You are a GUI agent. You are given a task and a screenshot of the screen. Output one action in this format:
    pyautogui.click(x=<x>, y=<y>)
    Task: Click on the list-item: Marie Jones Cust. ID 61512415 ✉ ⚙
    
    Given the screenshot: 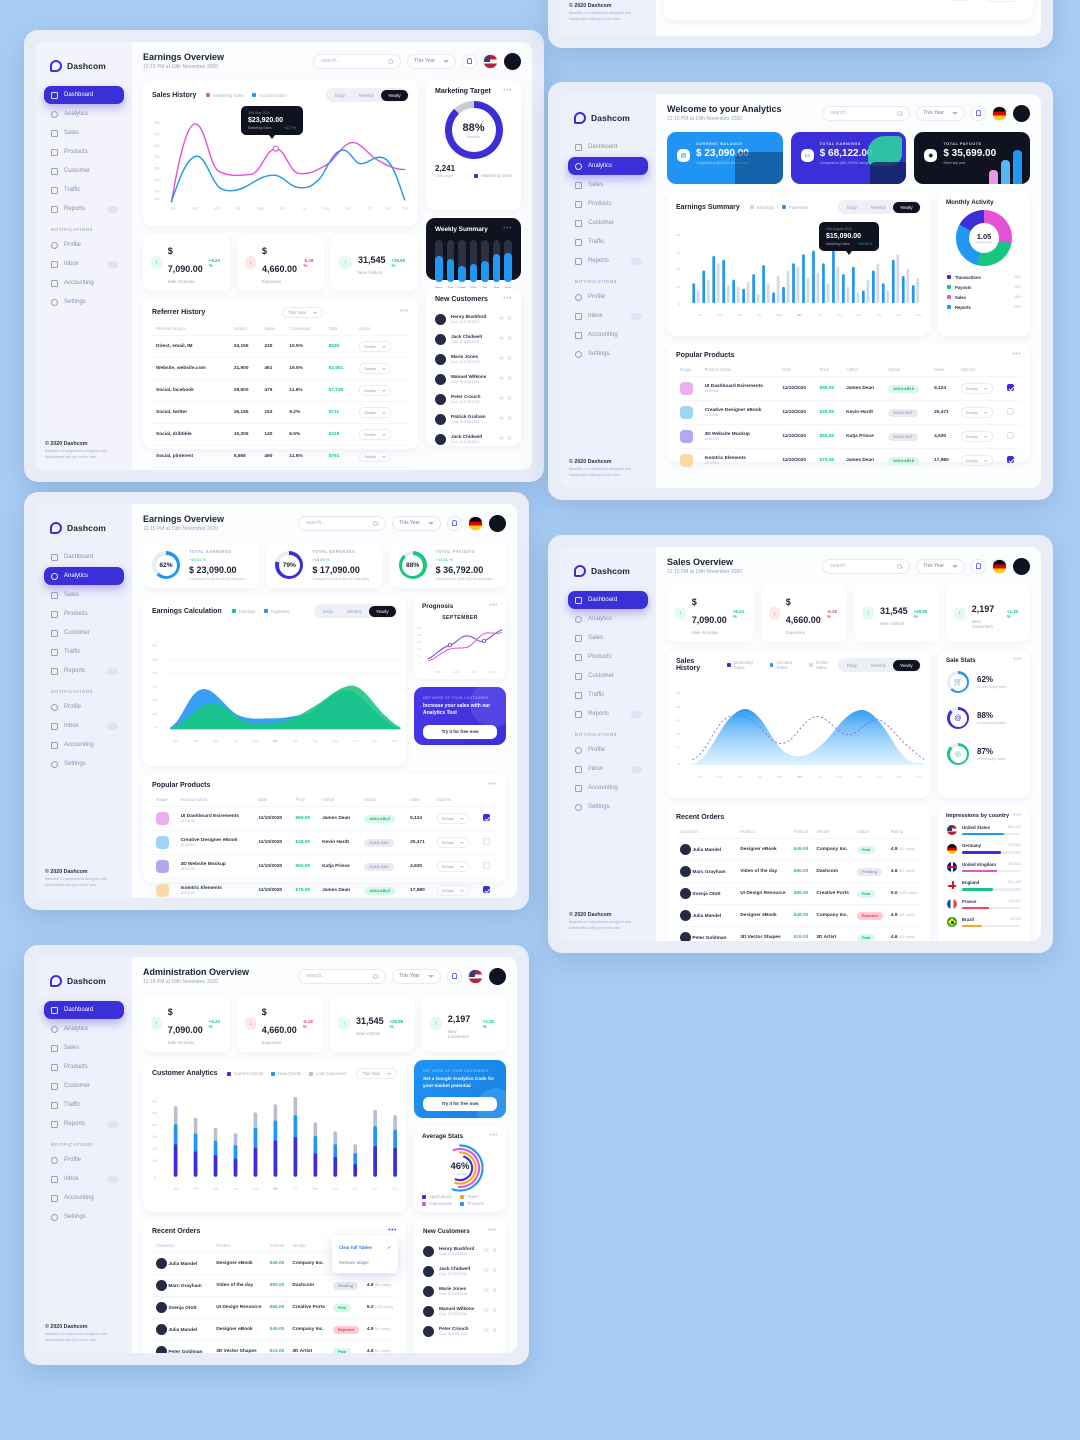 What is the action you would take?
    pyautogui.click(x=460, y=1291)
    